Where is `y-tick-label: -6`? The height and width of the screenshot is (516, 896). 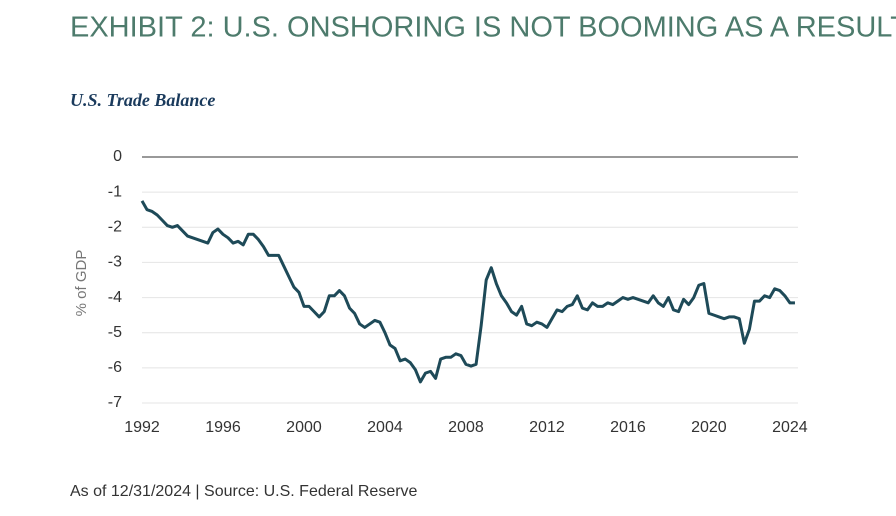 y-tick-label: -6 is located at coordinates (115, 367).